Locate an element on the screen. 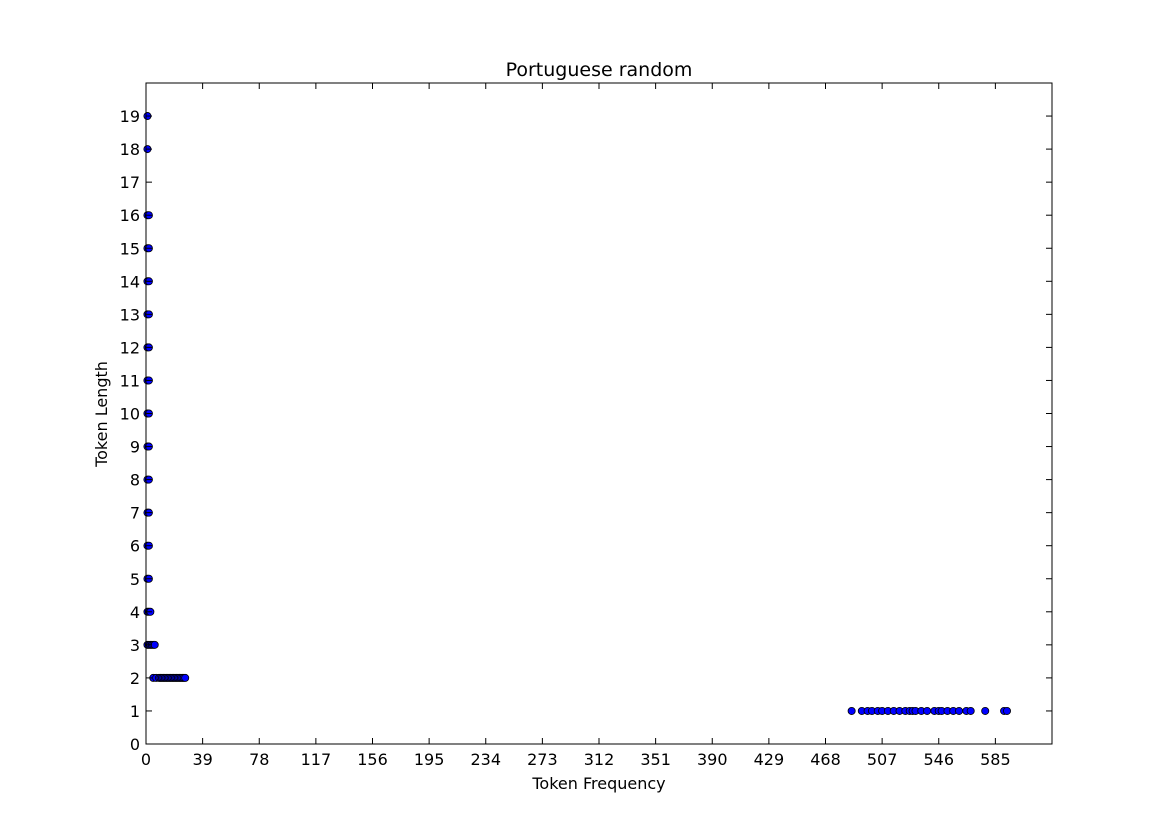  x-tick-label: 234 is located at coordinates (485, 759).